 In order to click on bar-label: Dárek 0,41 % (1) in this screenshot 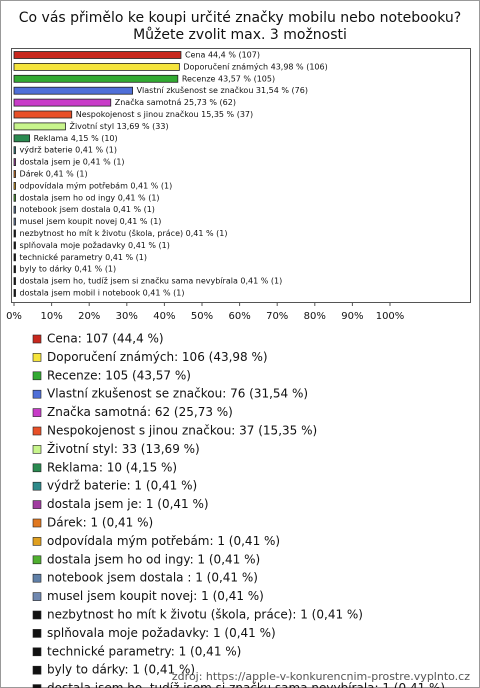, I will do `click(54, 174)`.